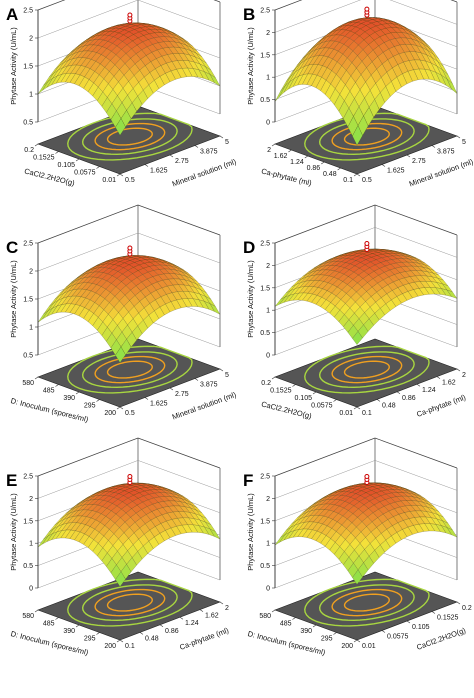 This screenshot has width=474, height=698. Describe the element at coordinates (287, 643) in the screenshot. I see `y-axis-title: D: Inoculum (spores/ml)` at that location.